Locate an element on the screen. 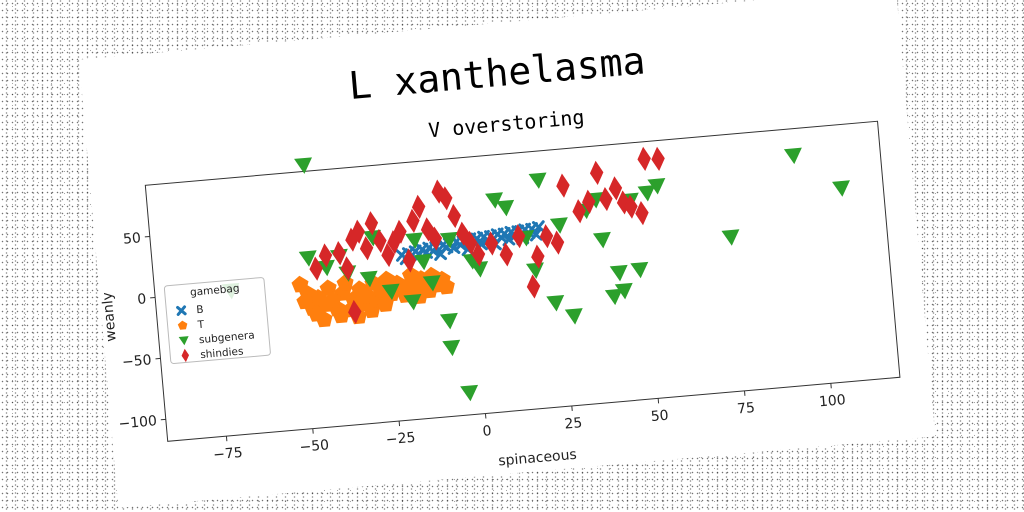 This screenshot has height=512, width=1024. x-tick-label: 100 is located at coordinates (832, 401).